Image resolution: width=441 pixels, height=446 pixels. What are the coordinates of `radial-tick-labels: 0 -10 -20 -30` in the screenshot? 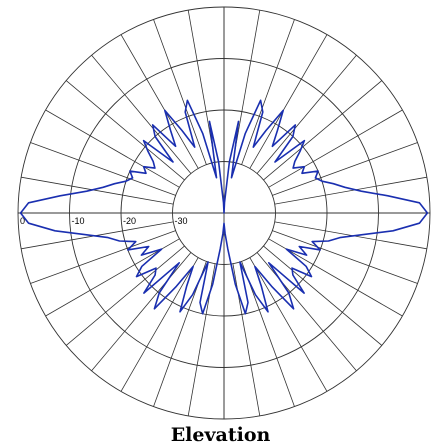 It's located at (104, 221).